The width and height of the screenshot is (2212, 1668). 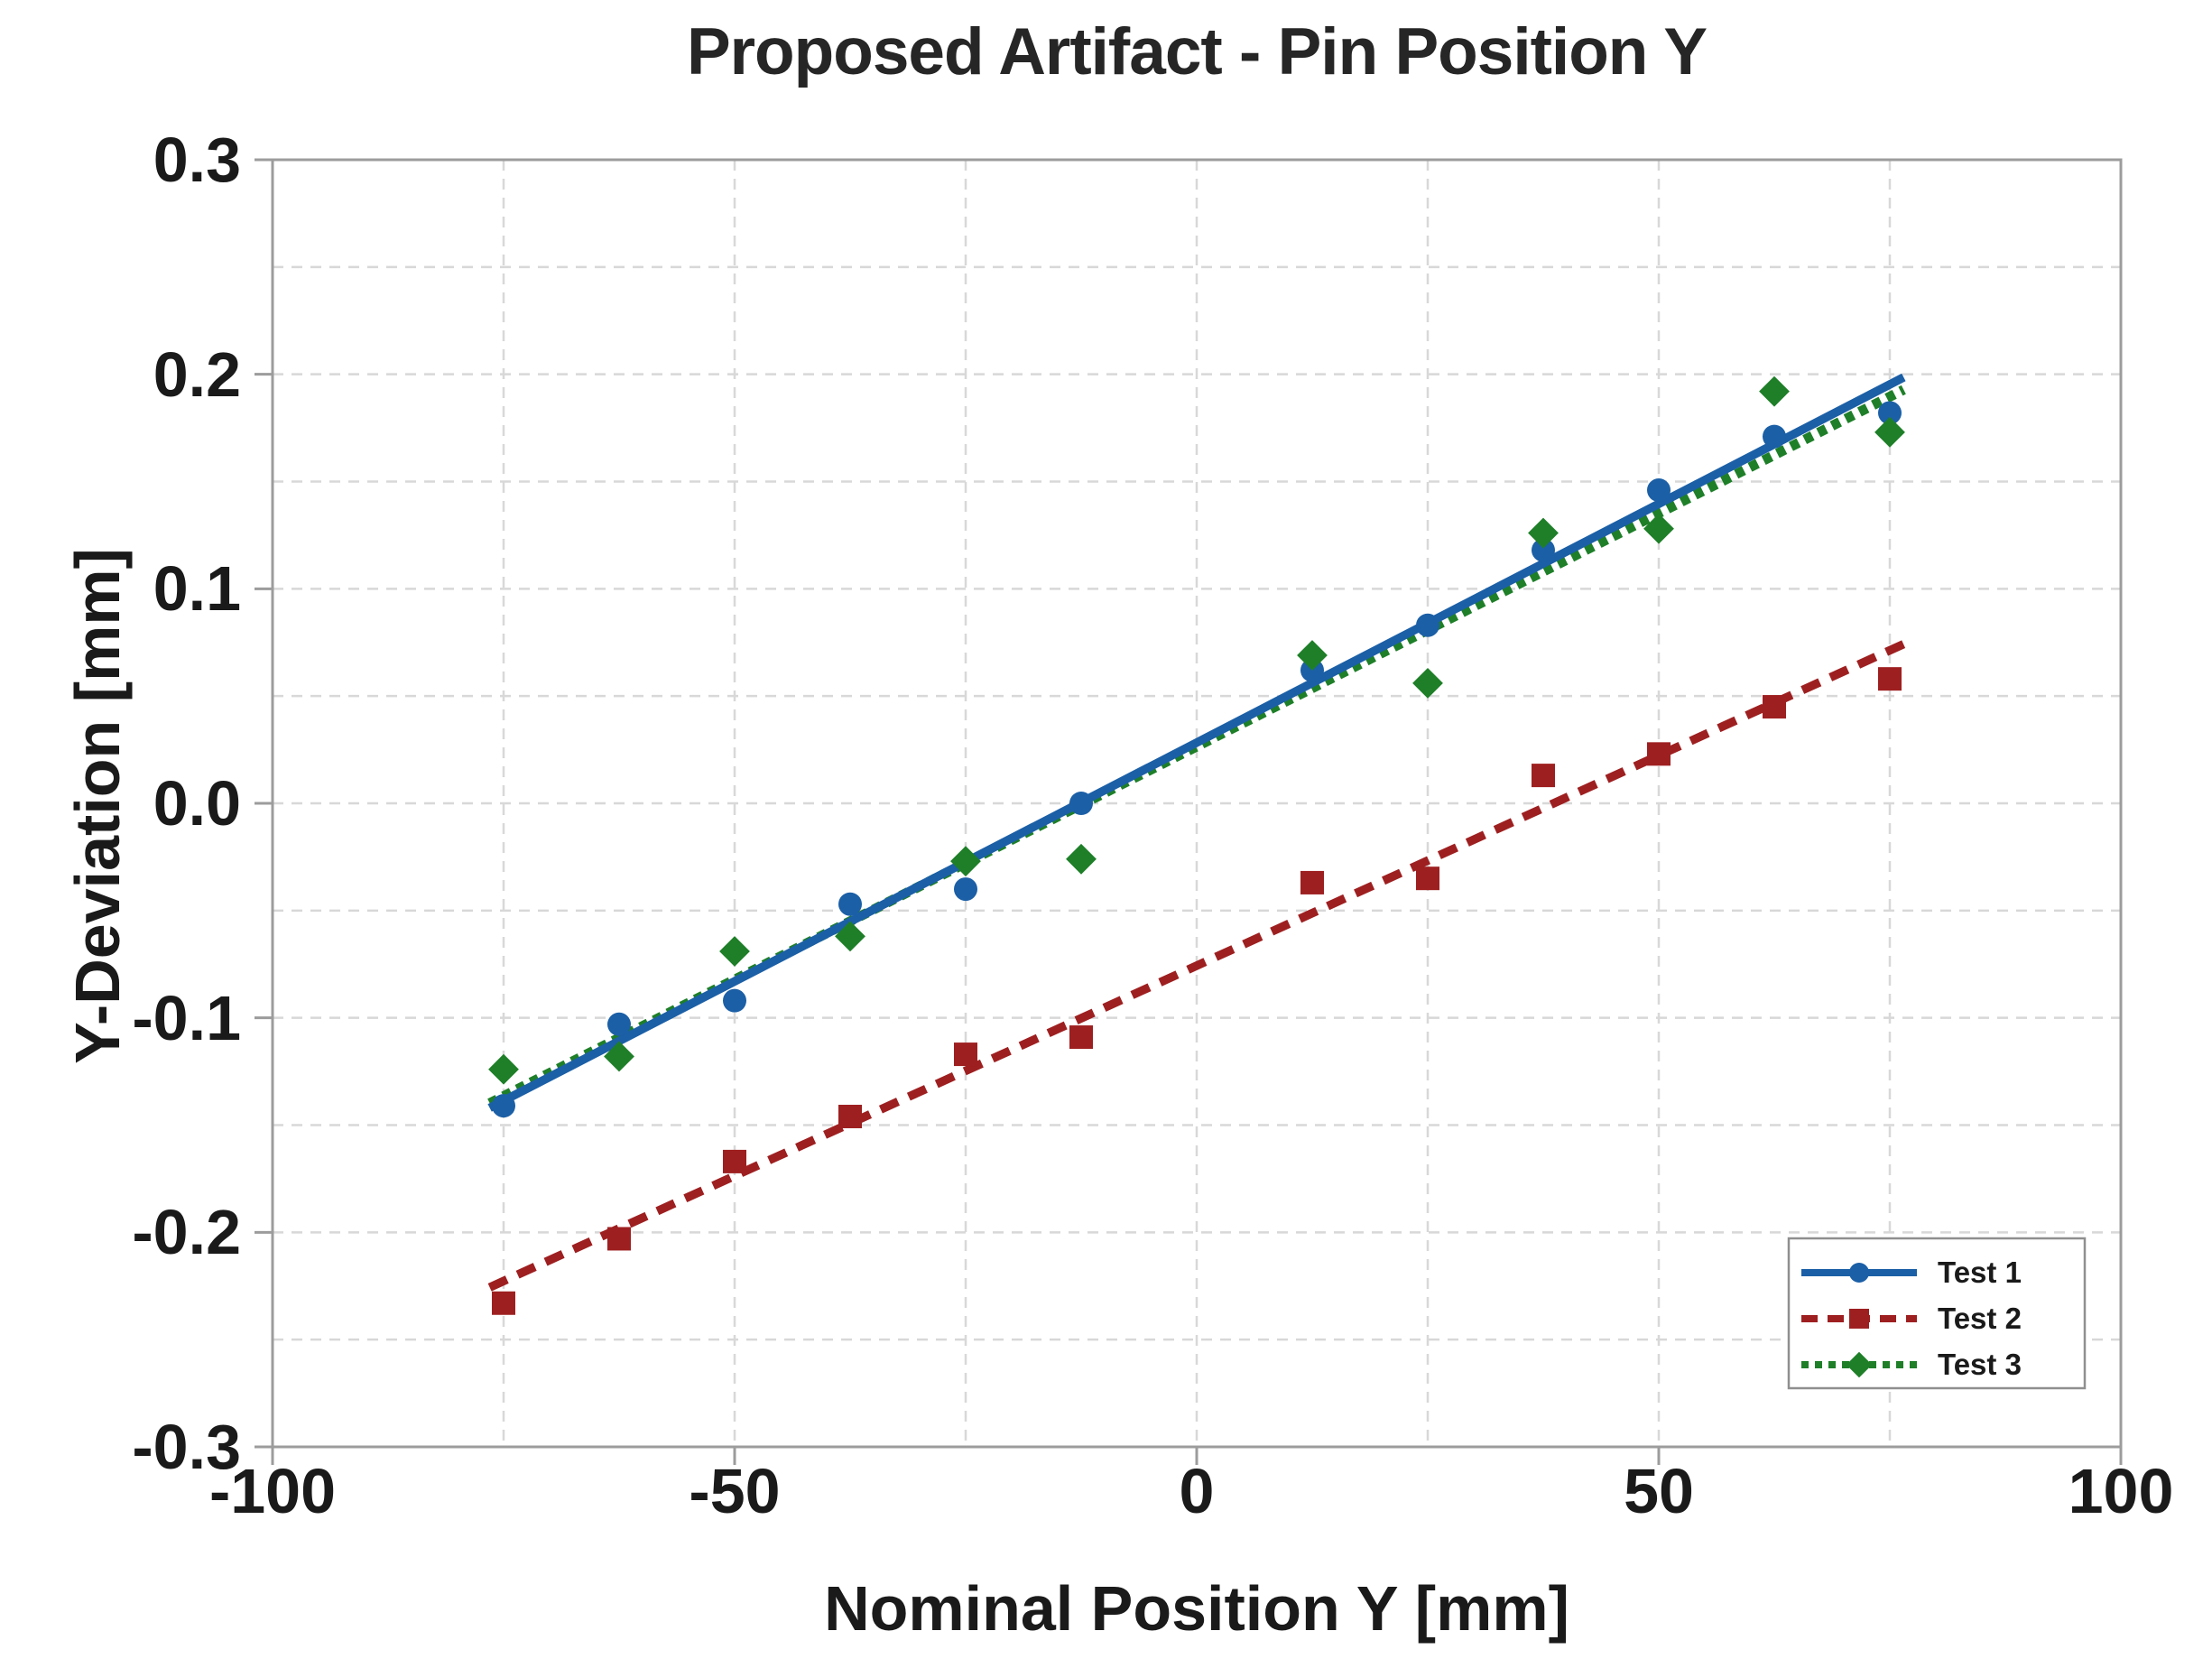 What do you see at coordinates (1659, 1491) in the screenshot?
I see `x-tick-label: 50` at bounding box center [1659, 1491].